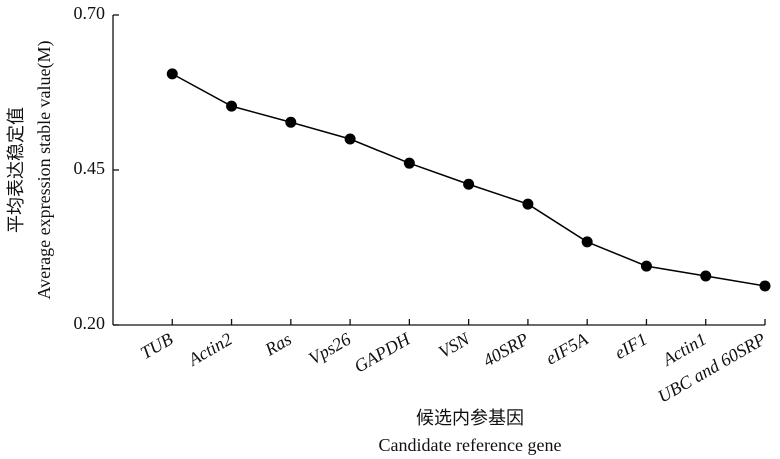 The width and height of the screenshot is (780, 459). Describe the element at coordinates (16, 170) in the screenshot. I see `y-axis-label-cn: 平均表达稳定值` at that location.